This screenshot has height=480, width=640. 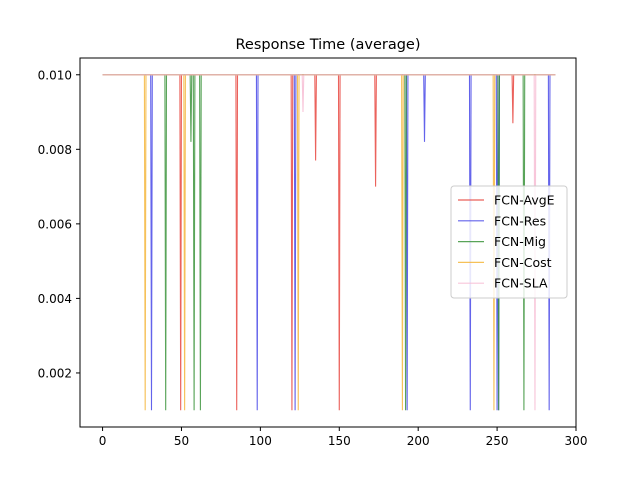 I want to click on x-tick-label: 100, so click(x=260, y=441).